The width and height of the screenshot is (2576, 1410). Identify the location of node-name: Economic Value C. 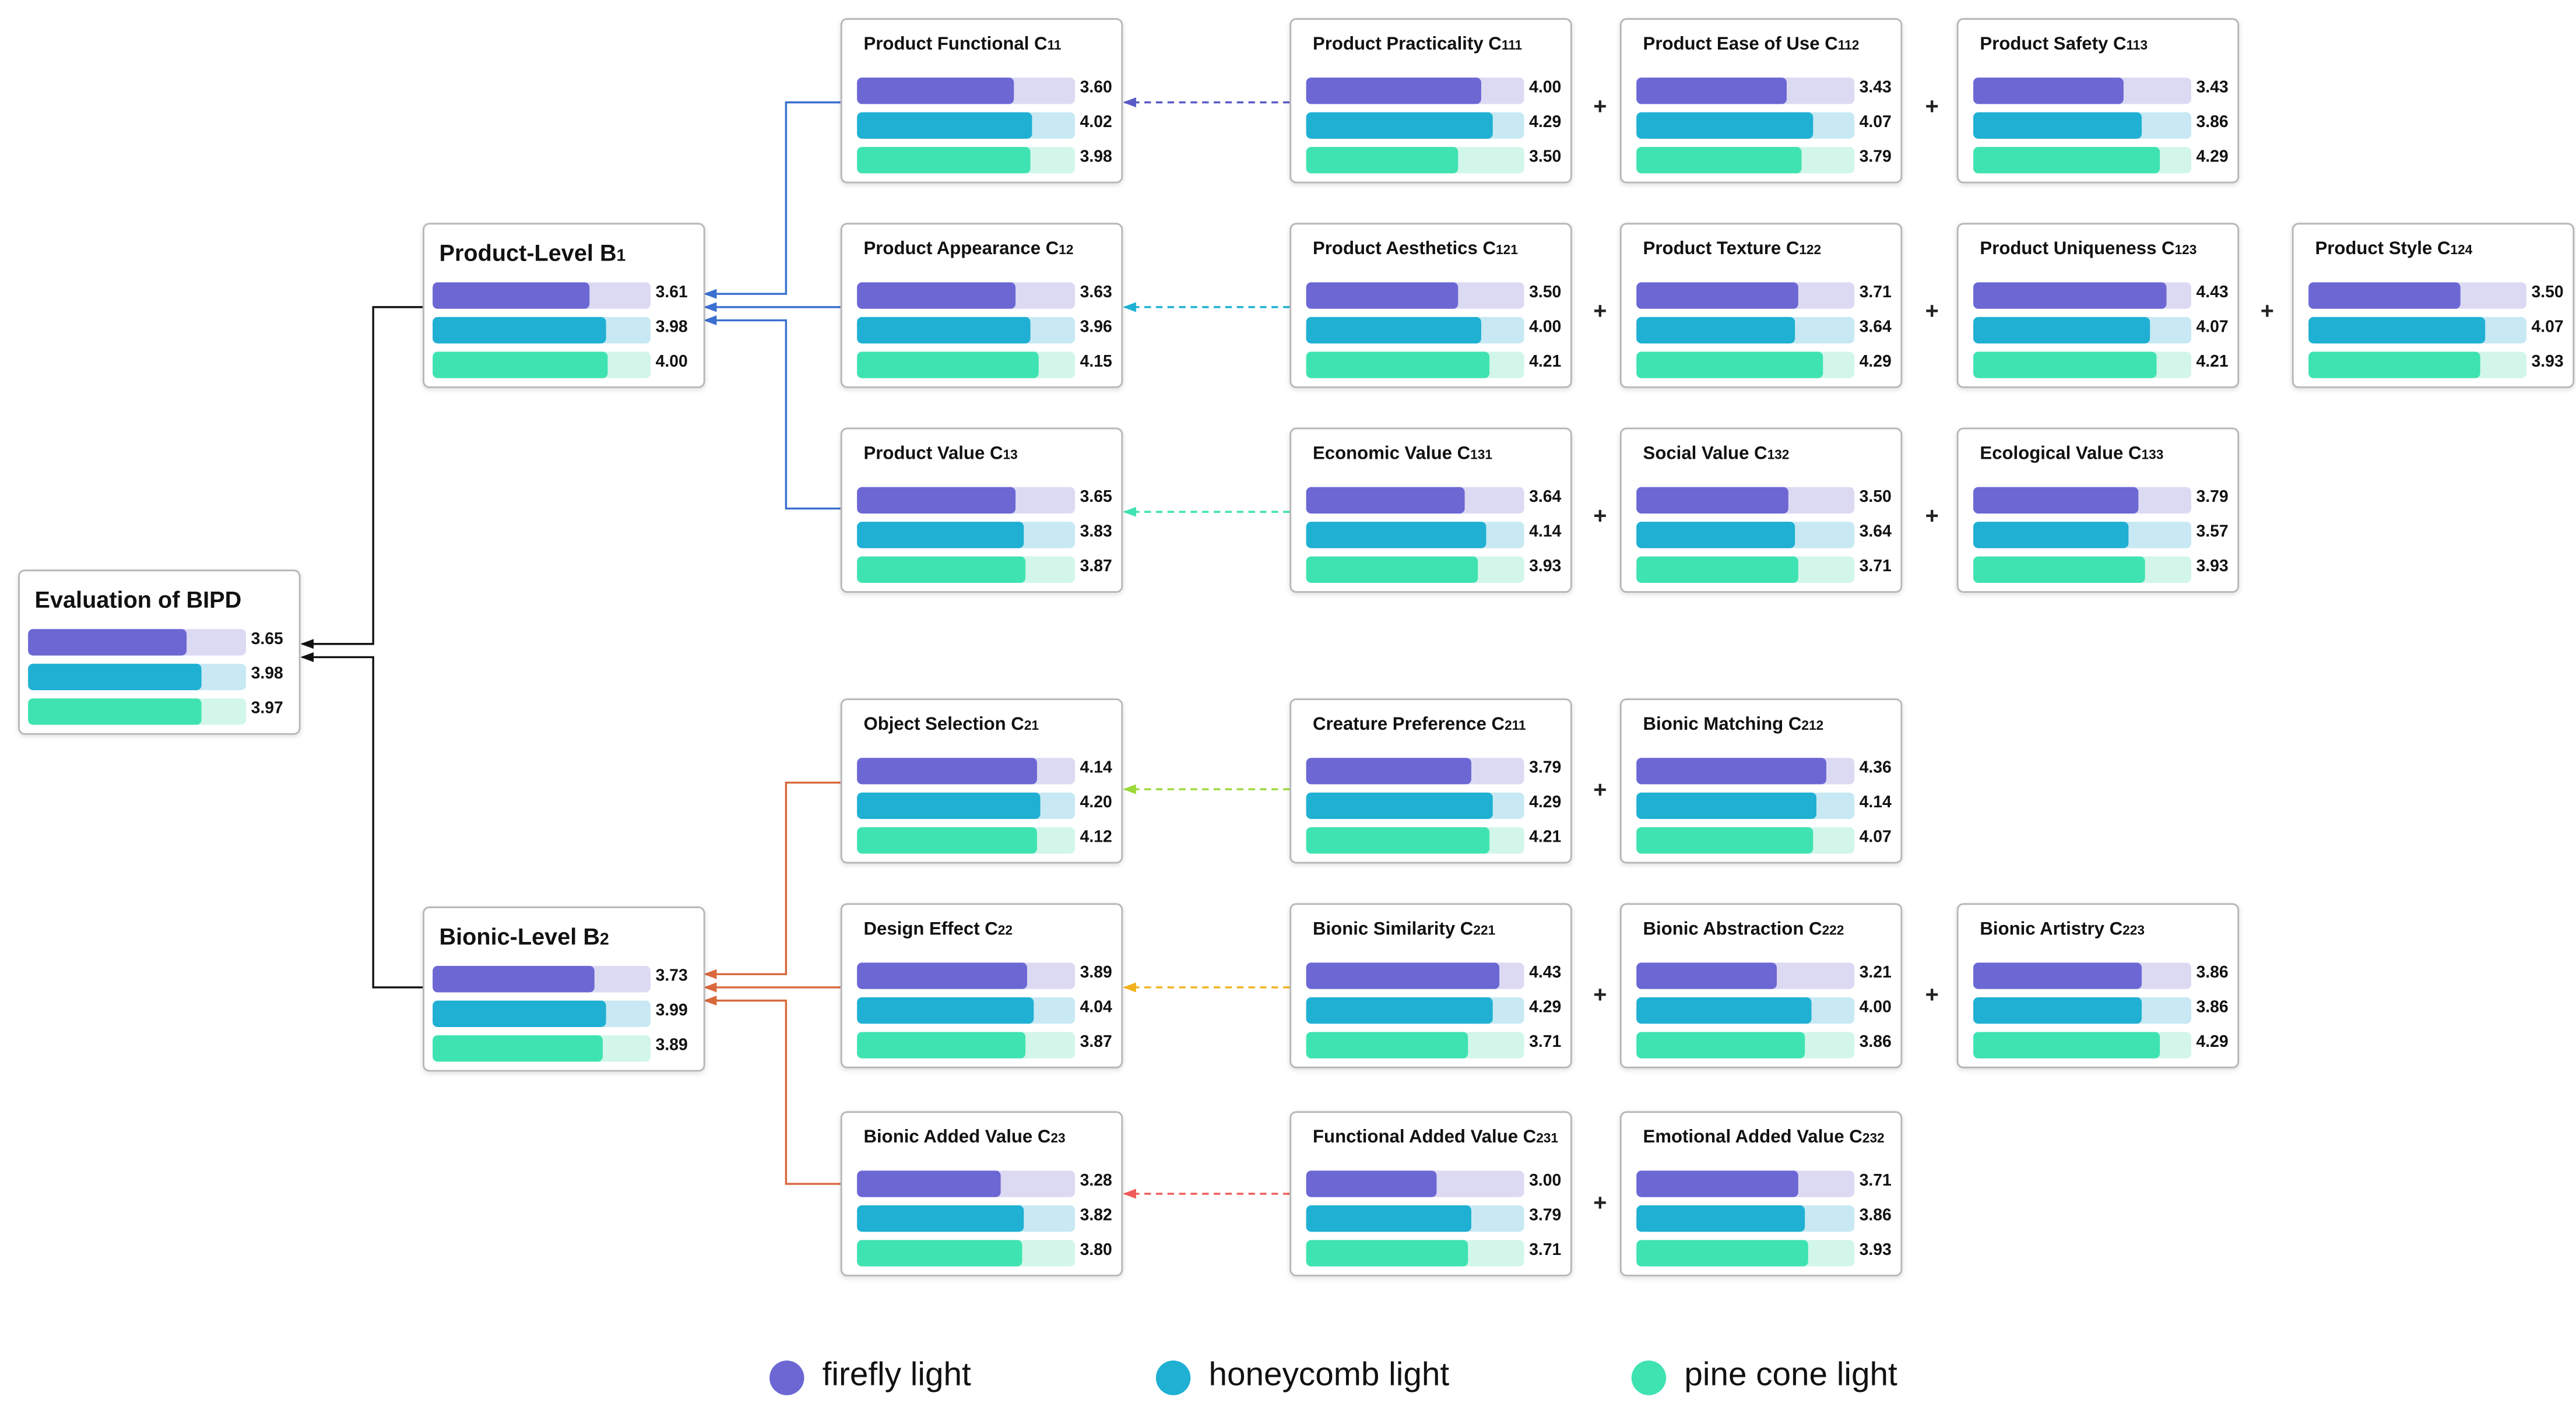
(1391, 454).